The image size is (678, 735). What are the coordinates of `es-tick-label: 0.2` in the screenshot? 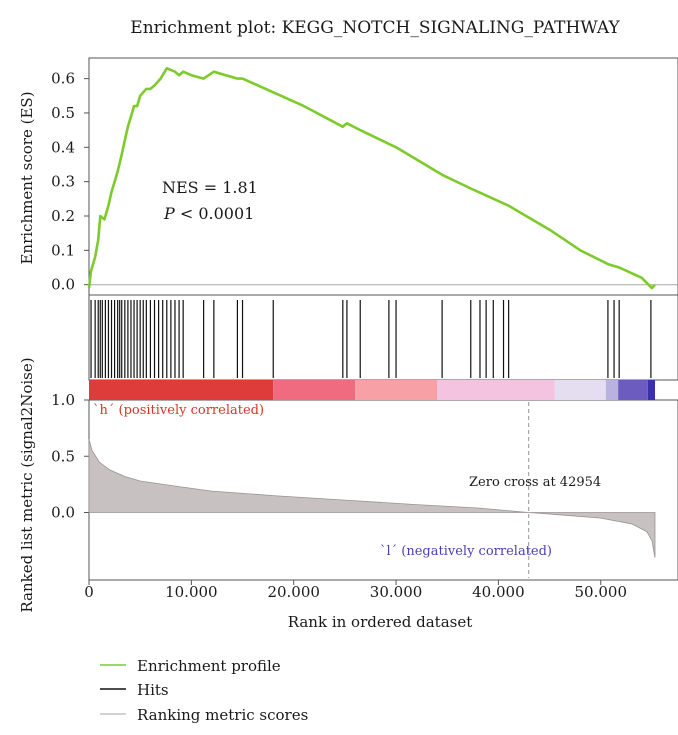 It's located at (63, 216).